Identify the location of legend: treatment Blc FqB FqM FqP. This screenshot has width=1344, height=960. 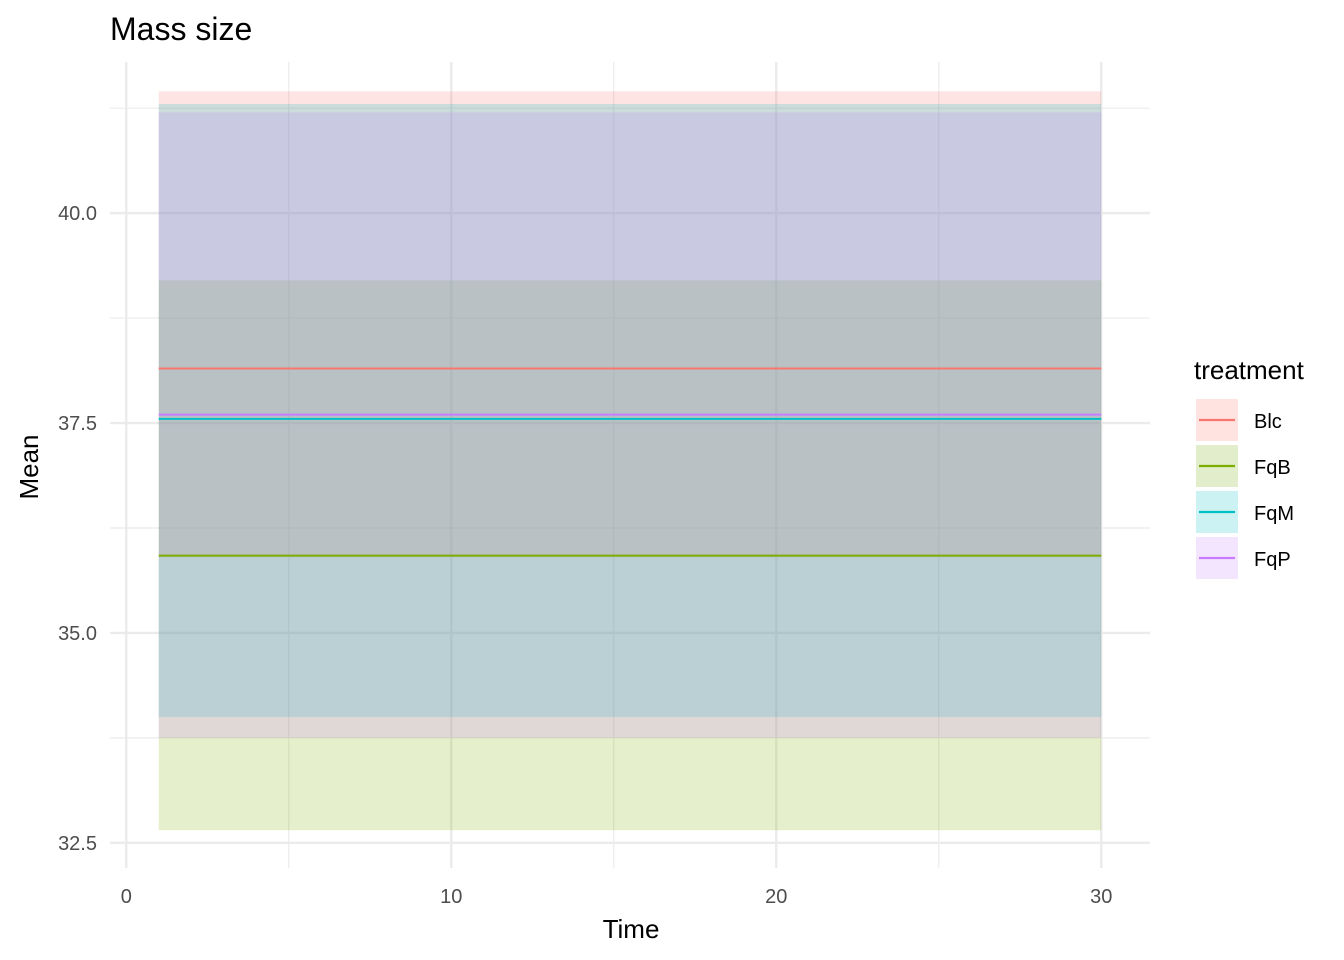
(1249, 467).